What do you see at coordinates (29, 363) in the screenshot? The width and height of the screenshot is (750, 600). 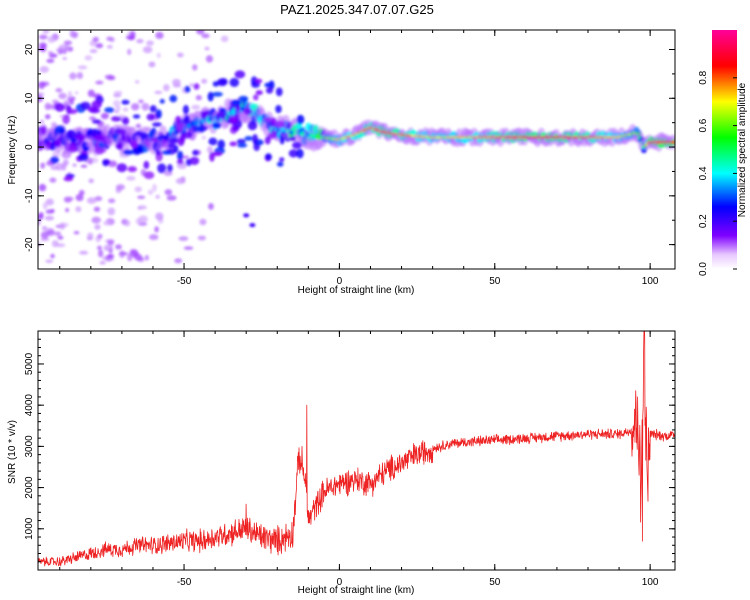 I see `y-tick-label: 5000` at bounding box center [29, 363].